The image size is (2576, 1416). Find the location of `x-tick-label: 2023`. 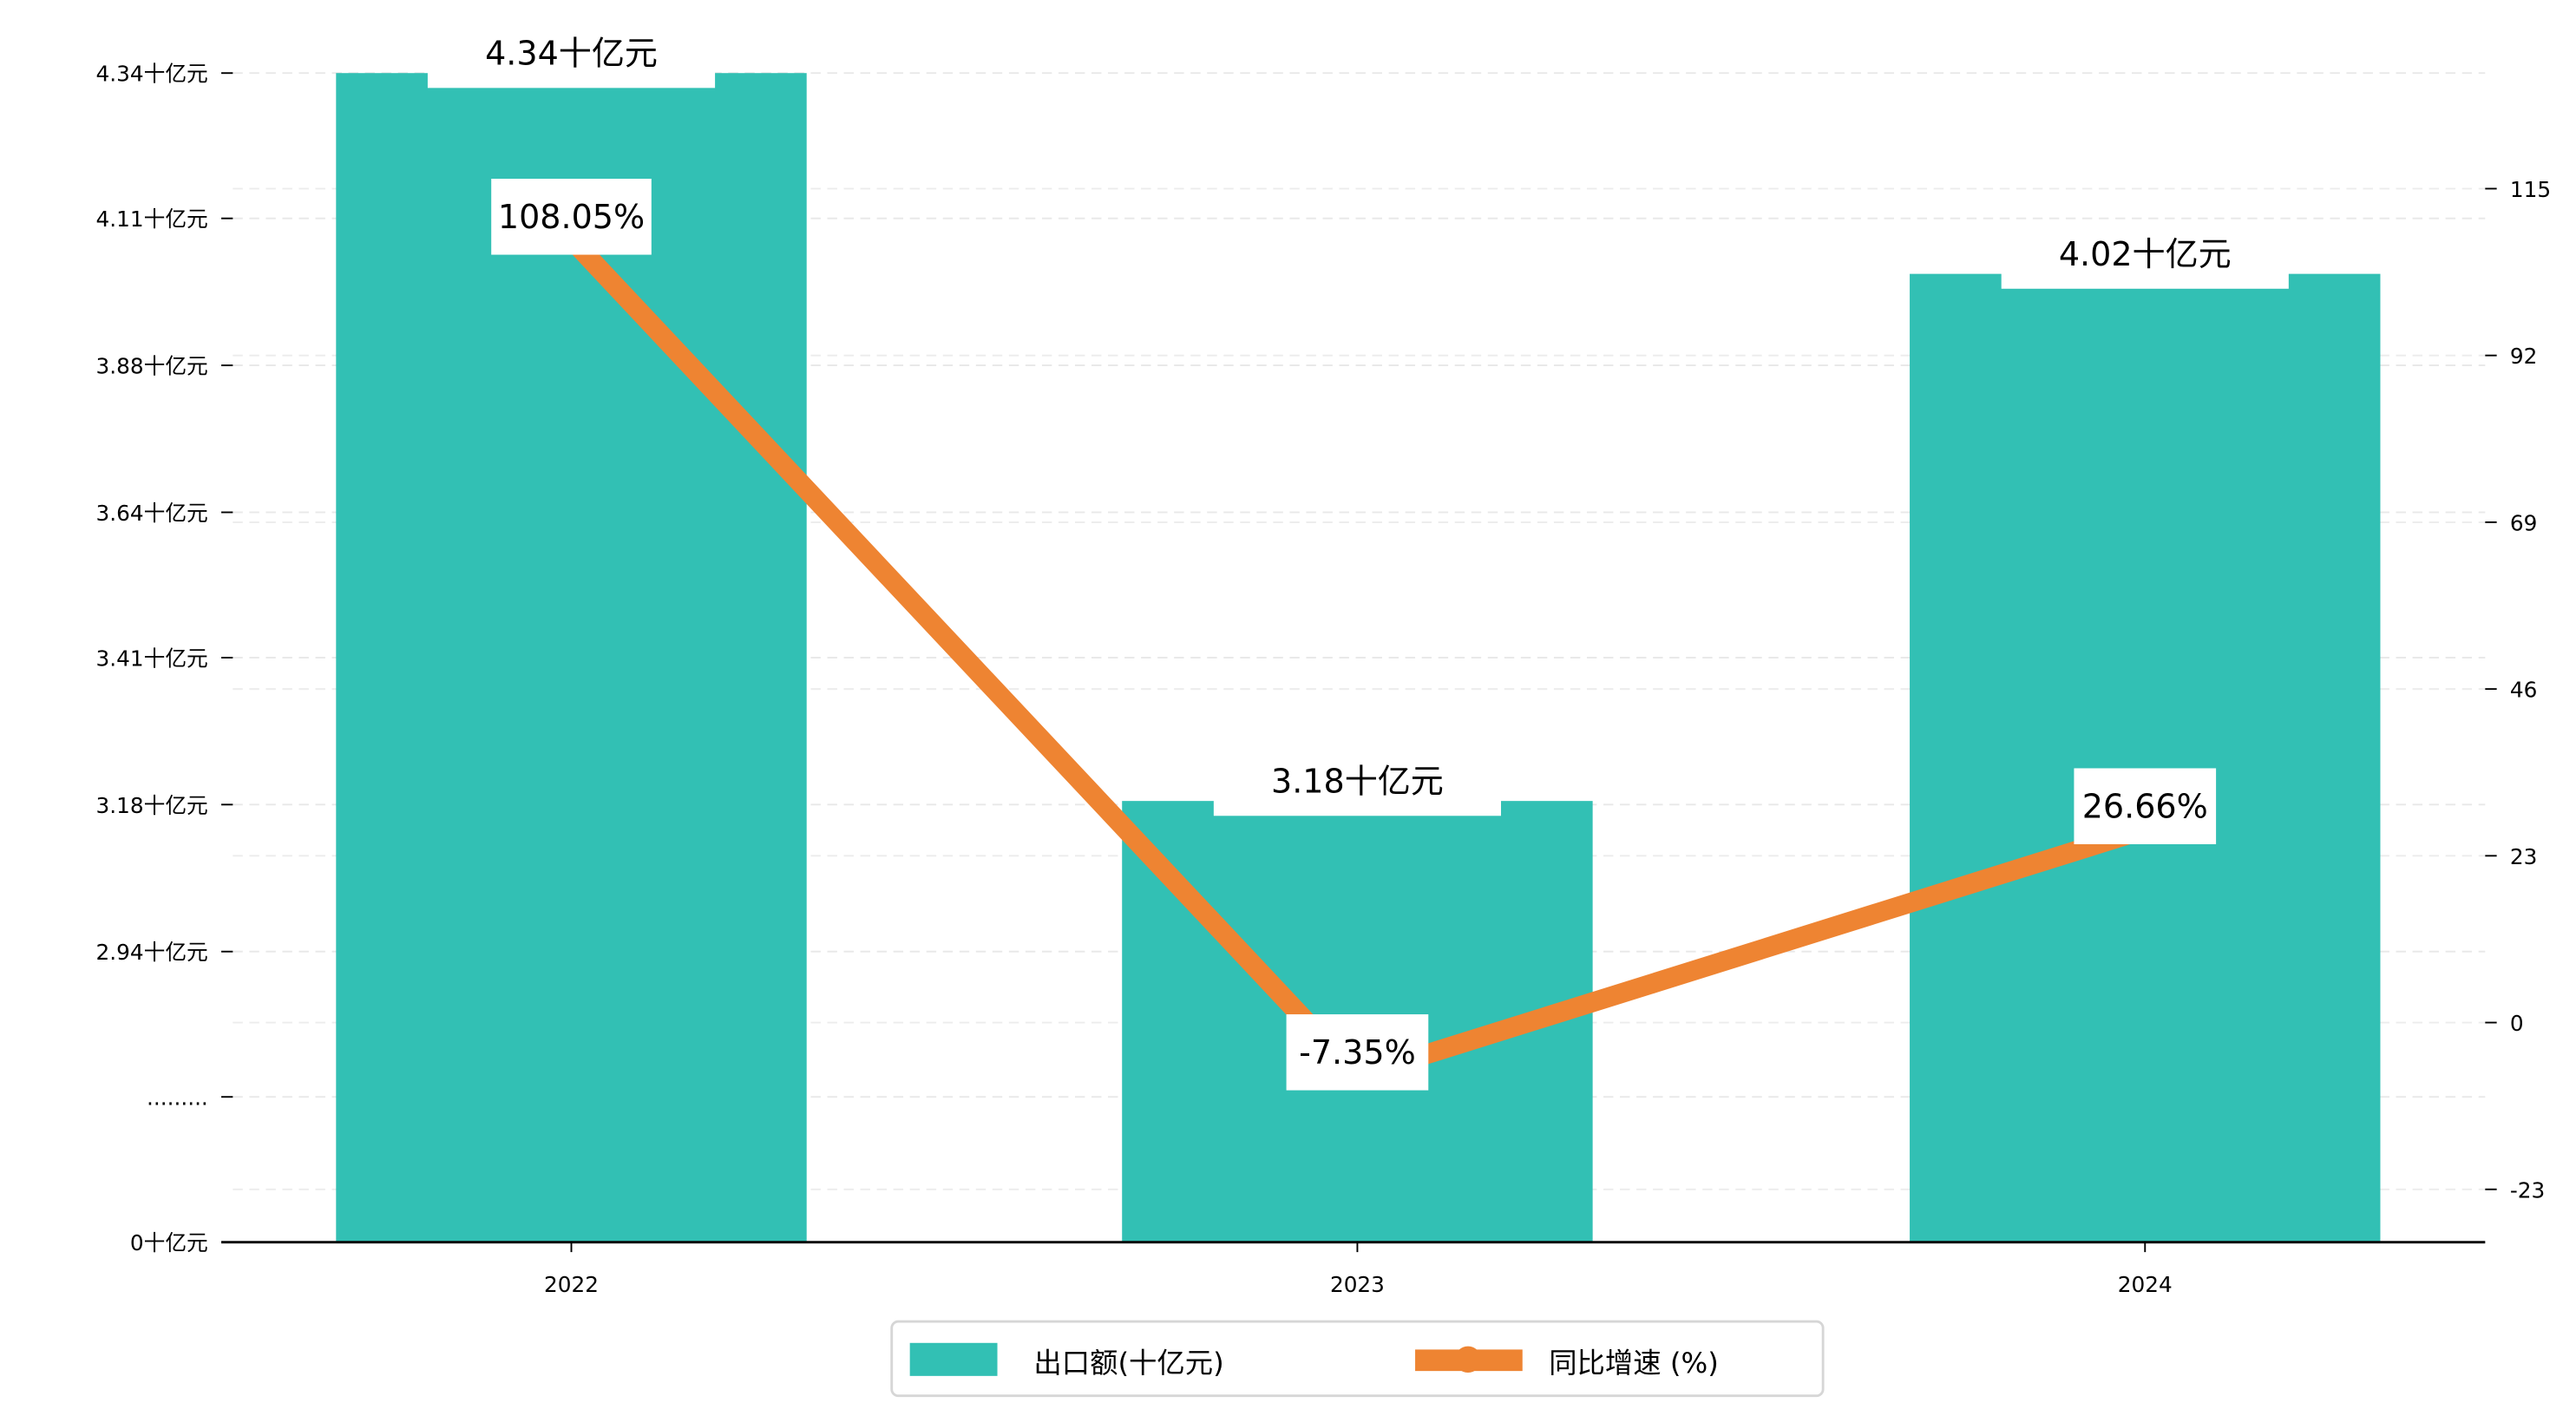

x-tick-label: 2023 is located at coordinates (1357, 1284).